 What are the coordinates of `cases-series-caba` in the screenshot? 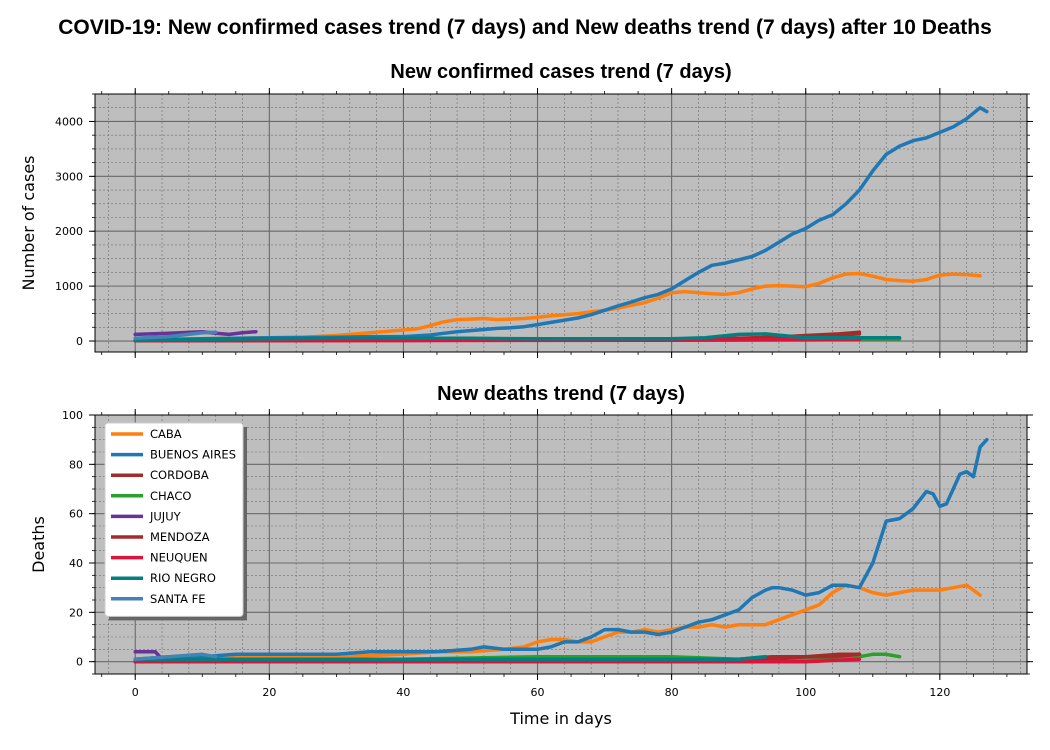 It's located at (557, 306).